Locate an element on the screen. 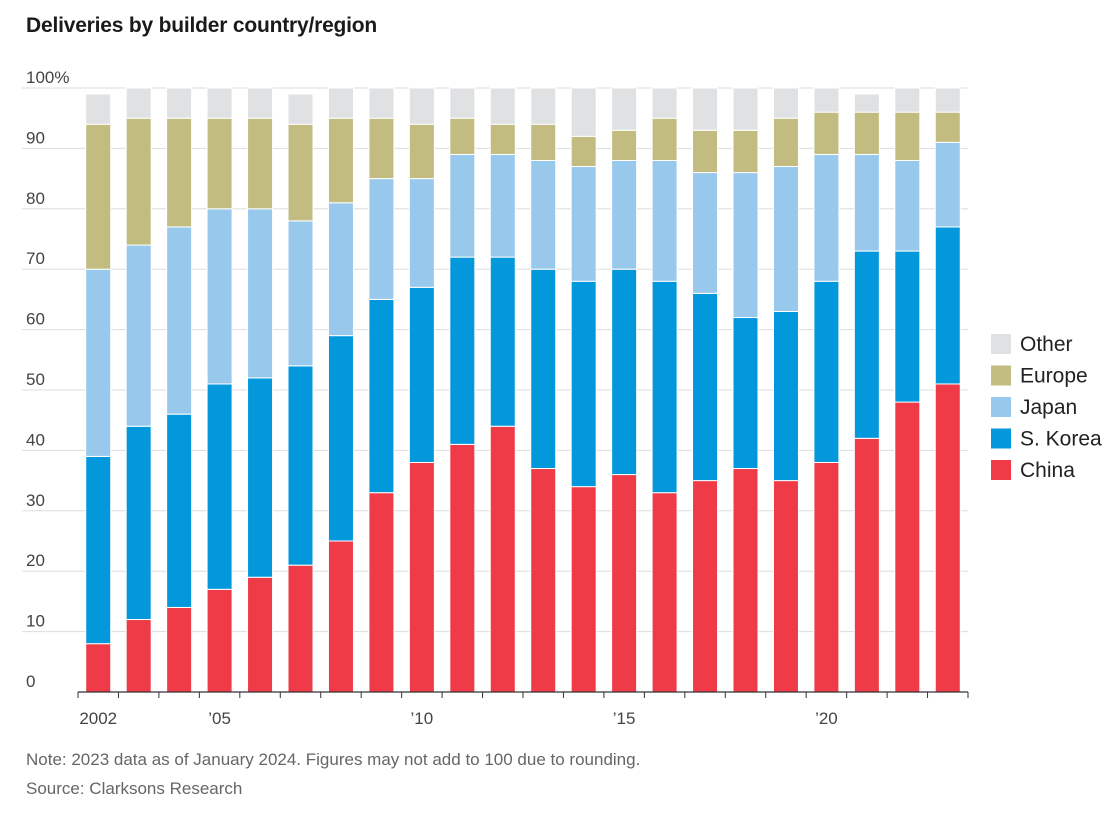 The height and width of the screenshot is (818, 1120). bar-segment-china-2005 is located at coordinates (219, 640).